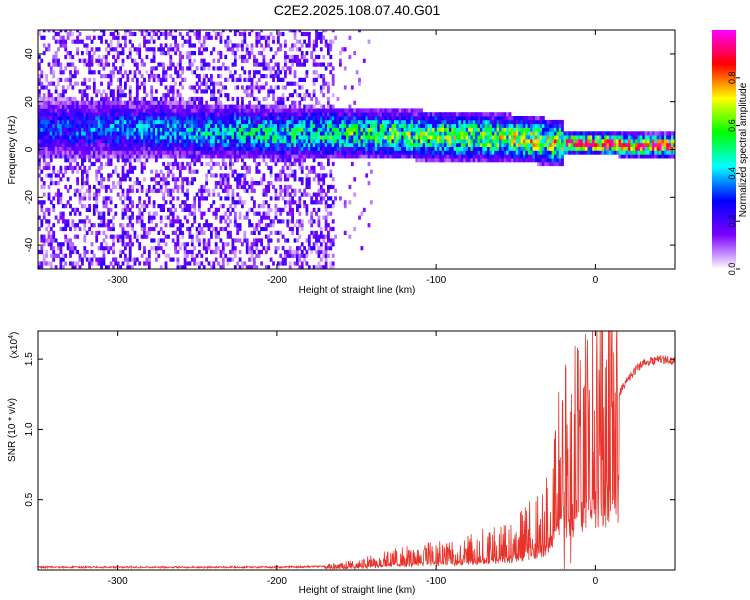  What do you see at coordinates (175, 72) in the screenshot?
I see `spectrogram-cell-2021` at bounding box center [175, 72].